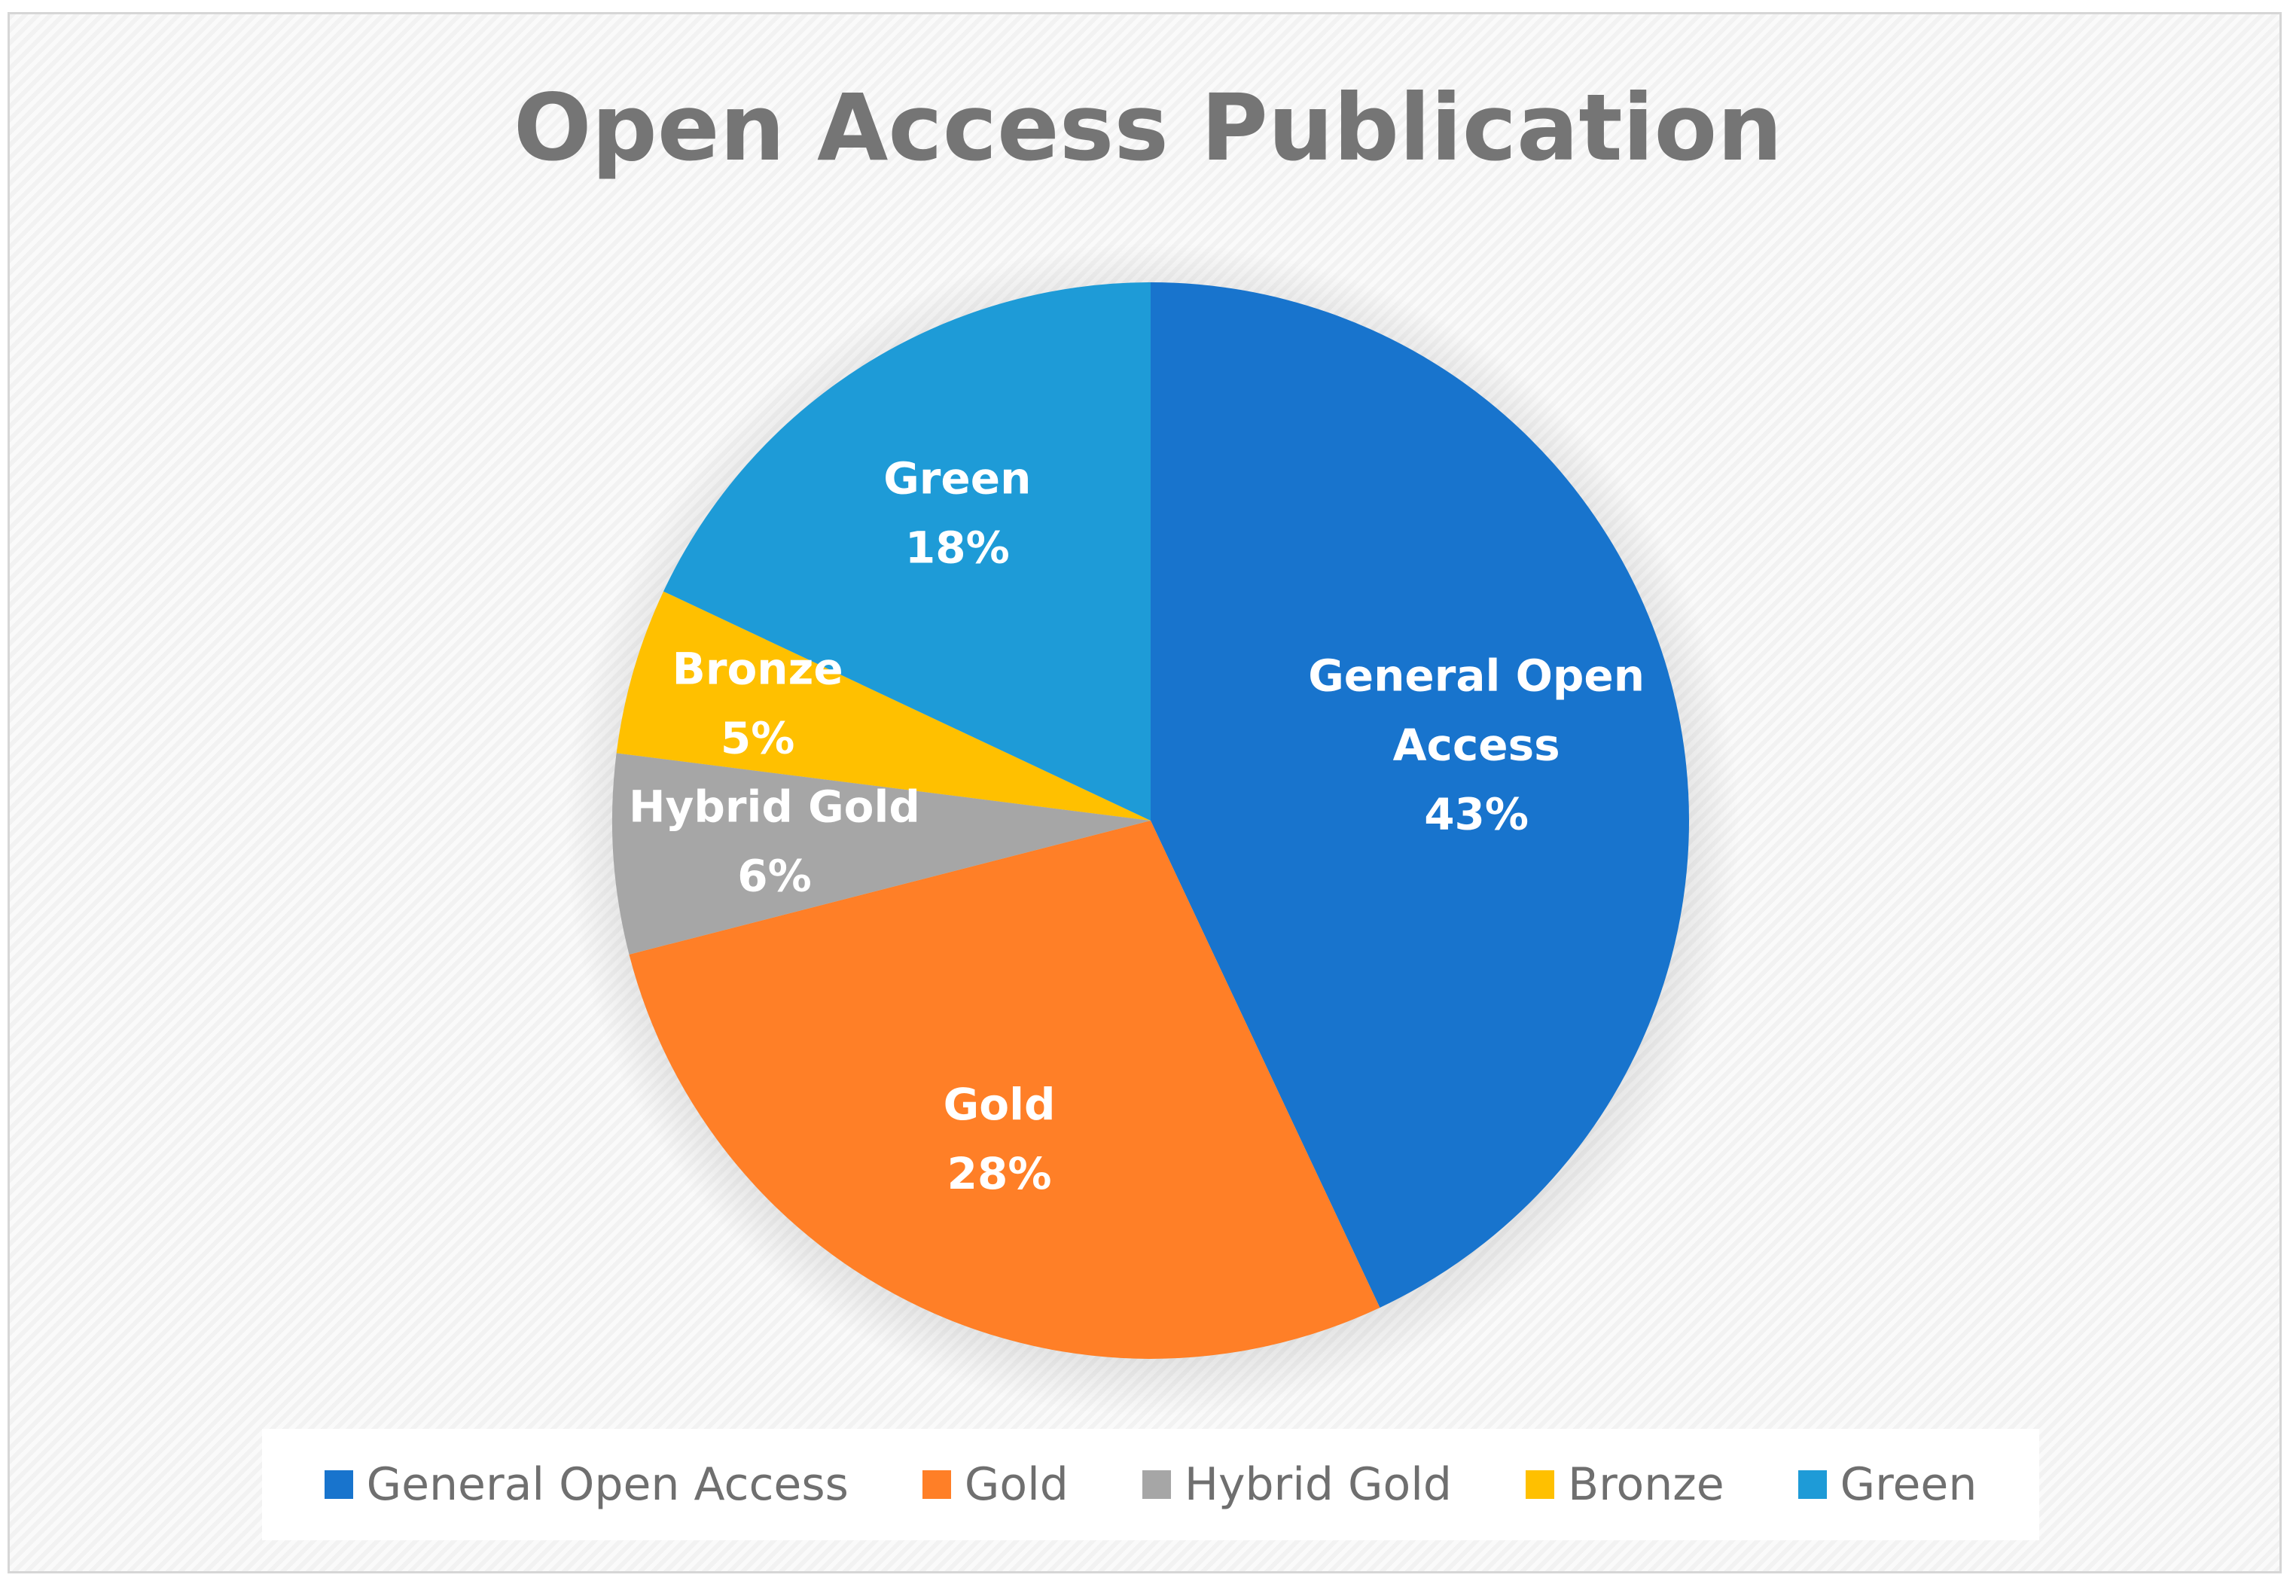 Image resolution: width=2296 pixels, height=1596 pixels. Describe the element at coordinates (1646, 1484) in the screenshot. I see `legend-label-bronze: Bronze` at that location.